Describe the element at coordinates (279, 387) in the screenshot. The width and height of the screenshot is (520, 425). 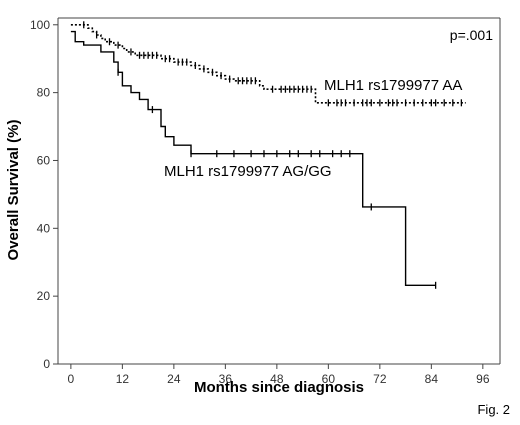
I see `x-axis-title: Months since diagnosis` at that location.